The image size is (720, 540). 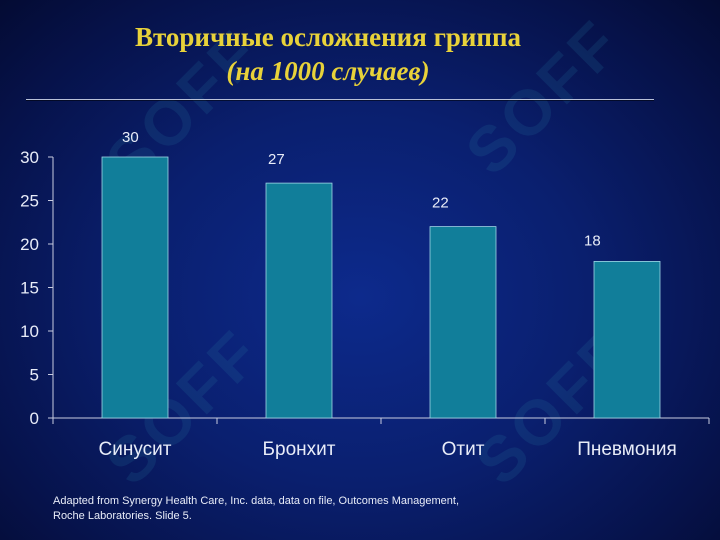 What do you see at coordinates (299, 449) in the screenshot?
I see `category-label: Бронхит` at bounding box center [299, 449].